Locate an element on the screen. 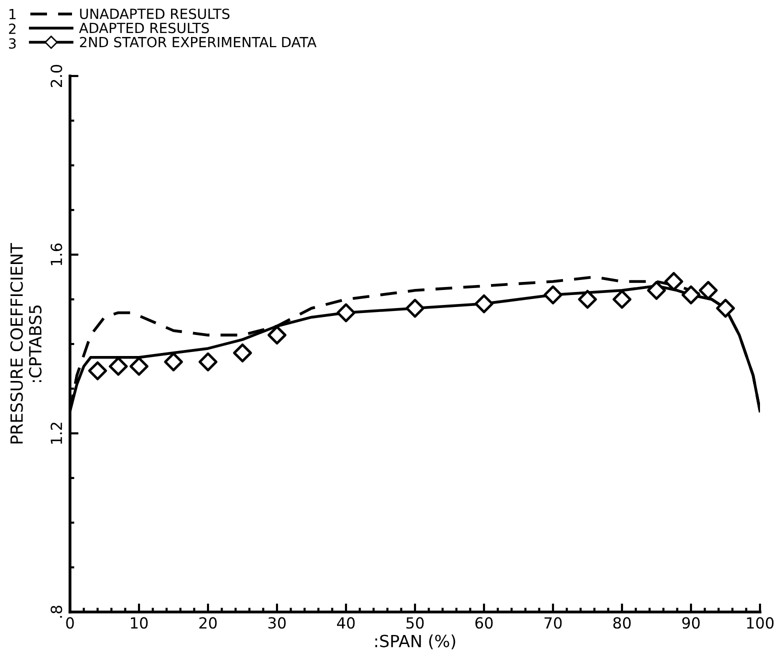 The image size is (776, 659). x-tick-label: 60 is located at coordinates (484, 623).